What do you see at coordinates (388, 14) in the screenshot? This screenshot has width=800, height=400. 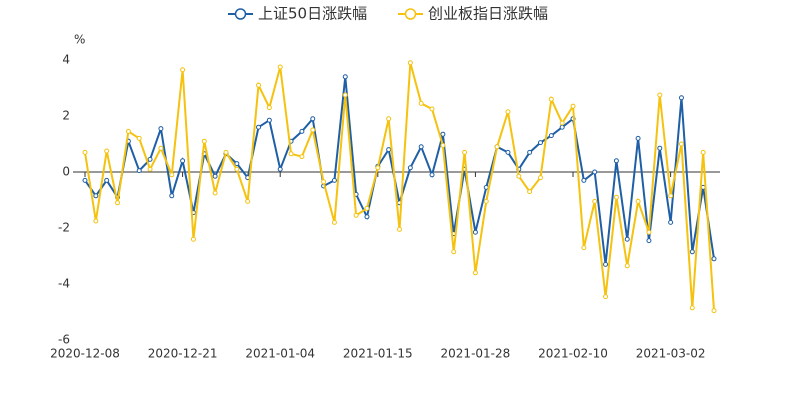 I see `legend: 上证50日涨跌幅 创业板指日涨跌幅` at bounding box center [388, 14].